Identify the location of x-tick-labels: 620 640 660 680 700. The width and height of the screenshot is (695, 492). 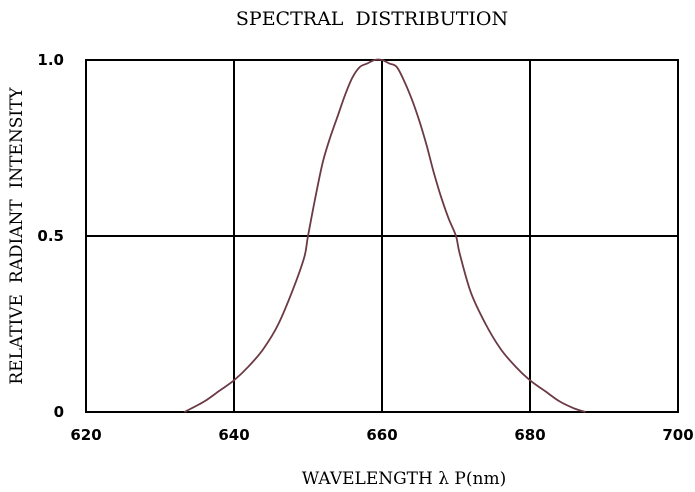
(381, 435).